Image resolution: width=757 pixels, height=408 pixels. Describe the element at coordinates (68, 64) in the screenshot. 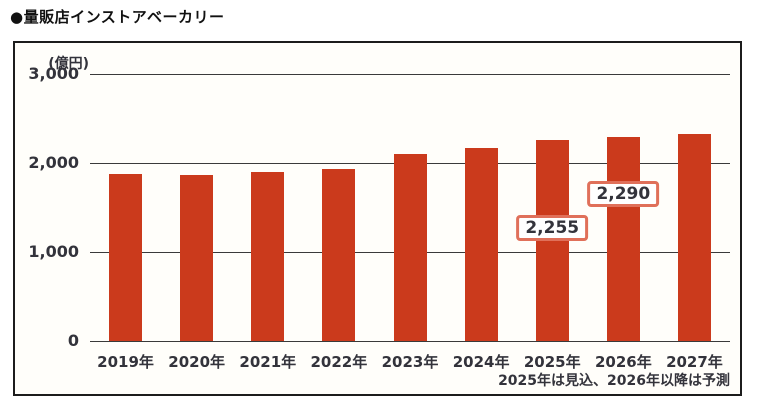

I see `y-axis-unit-label: (億円)` at that location.